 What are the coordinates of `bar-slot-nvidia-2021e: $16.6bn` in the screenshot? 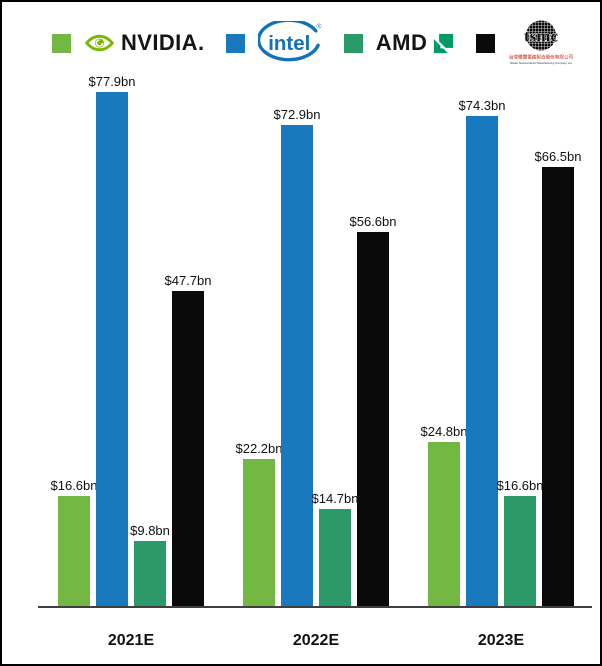 It's located at (74, 542).